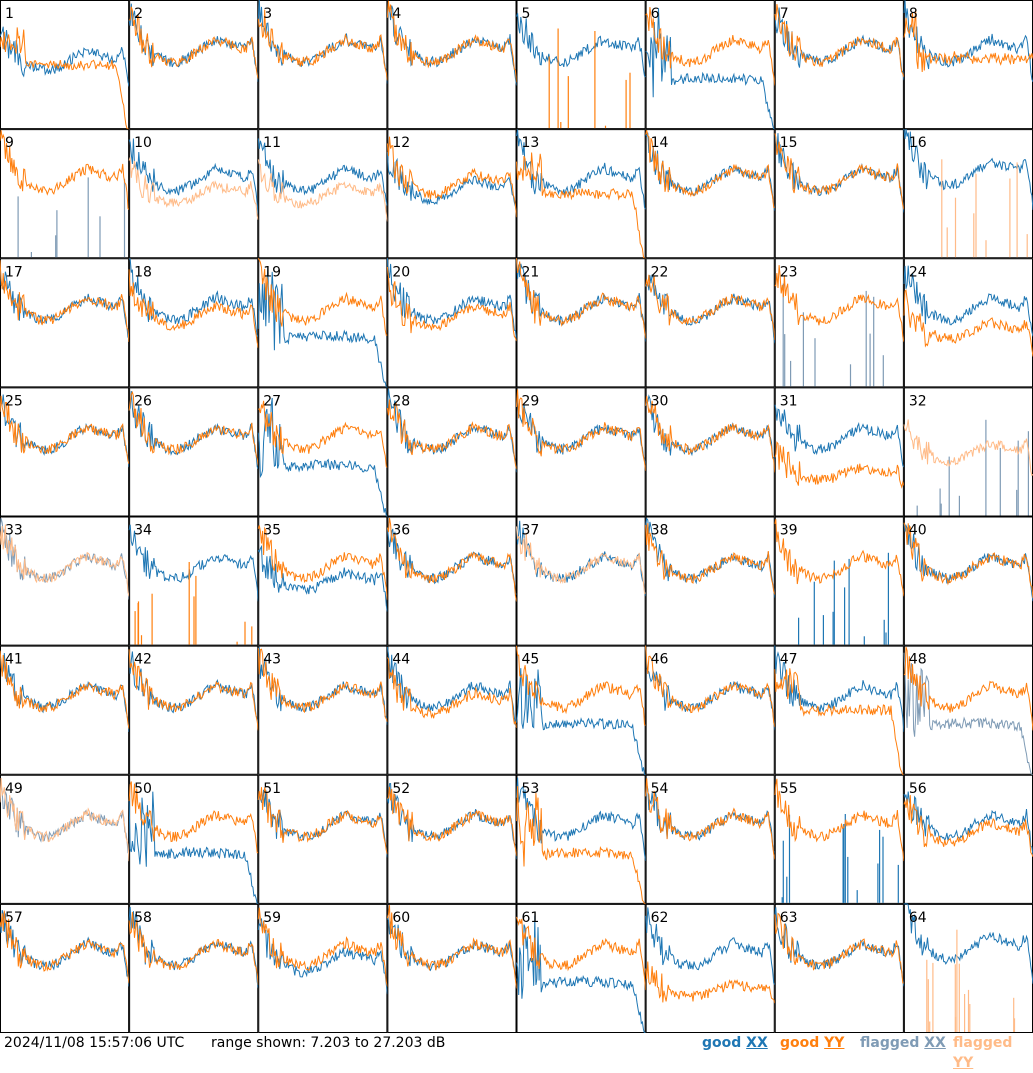 The width and height of the screenshot is (1033, 1073). Describe the element at coordinates (531, 789) in the screenshot. I see `panel-label: 53` at that location.